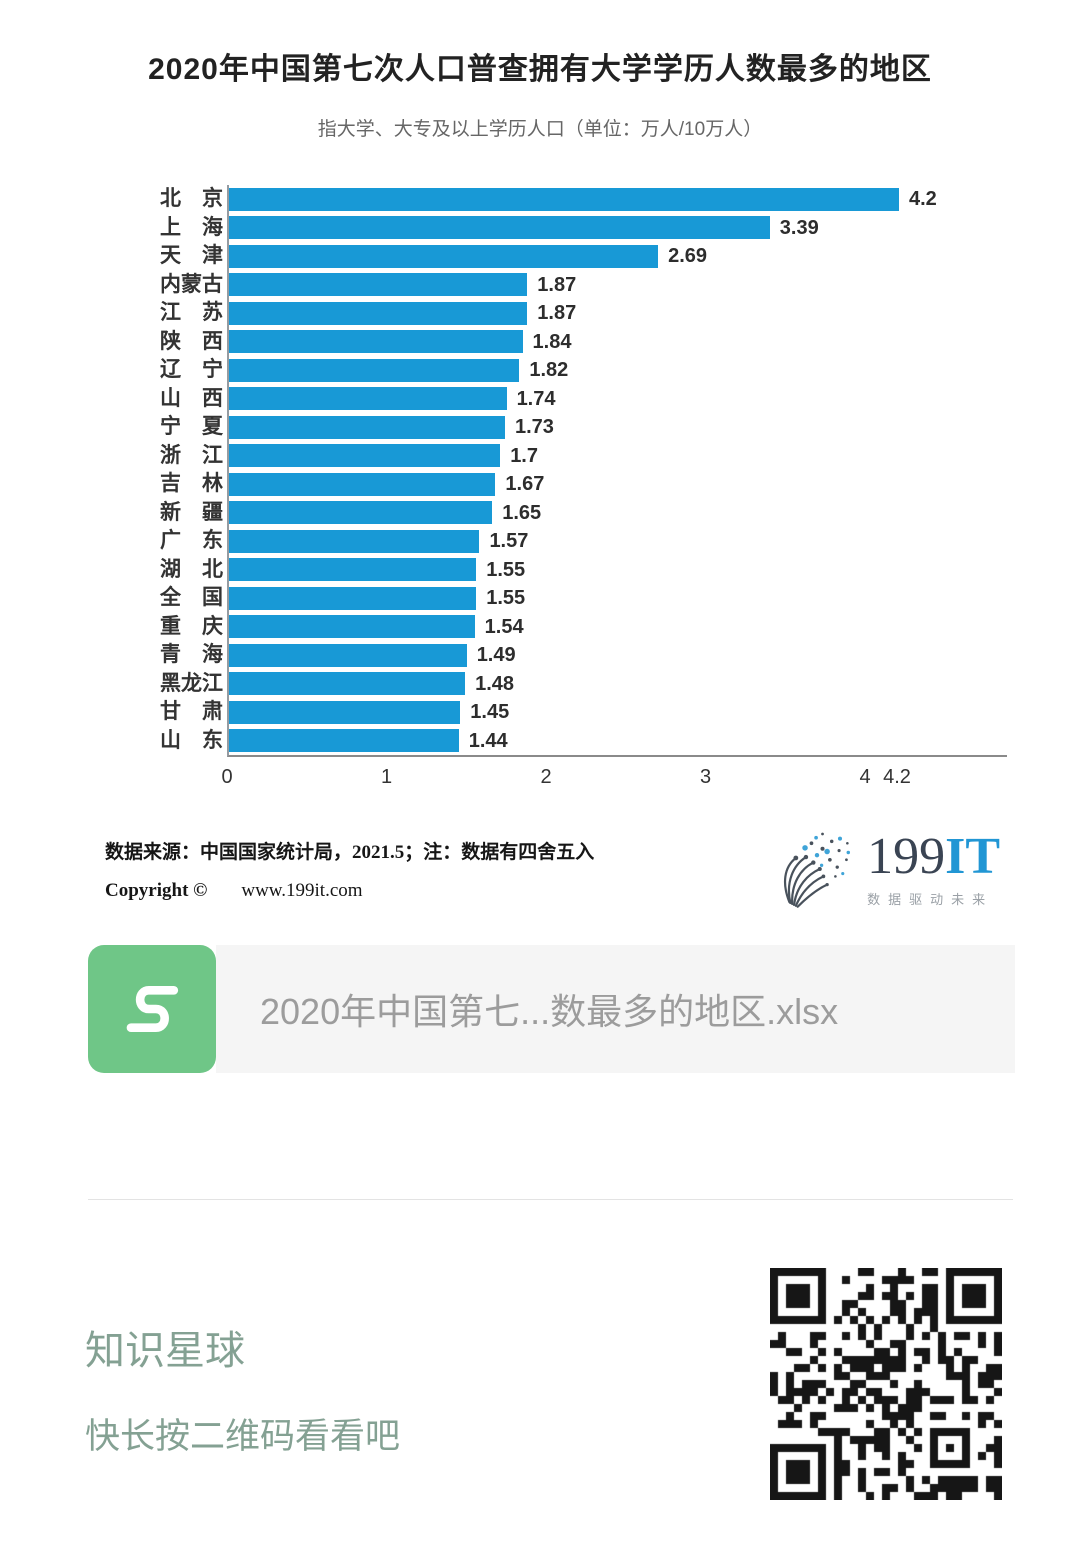  I want to click on promo-section: 知识星球 快长按二维码看看吧, so click(543, 1384).